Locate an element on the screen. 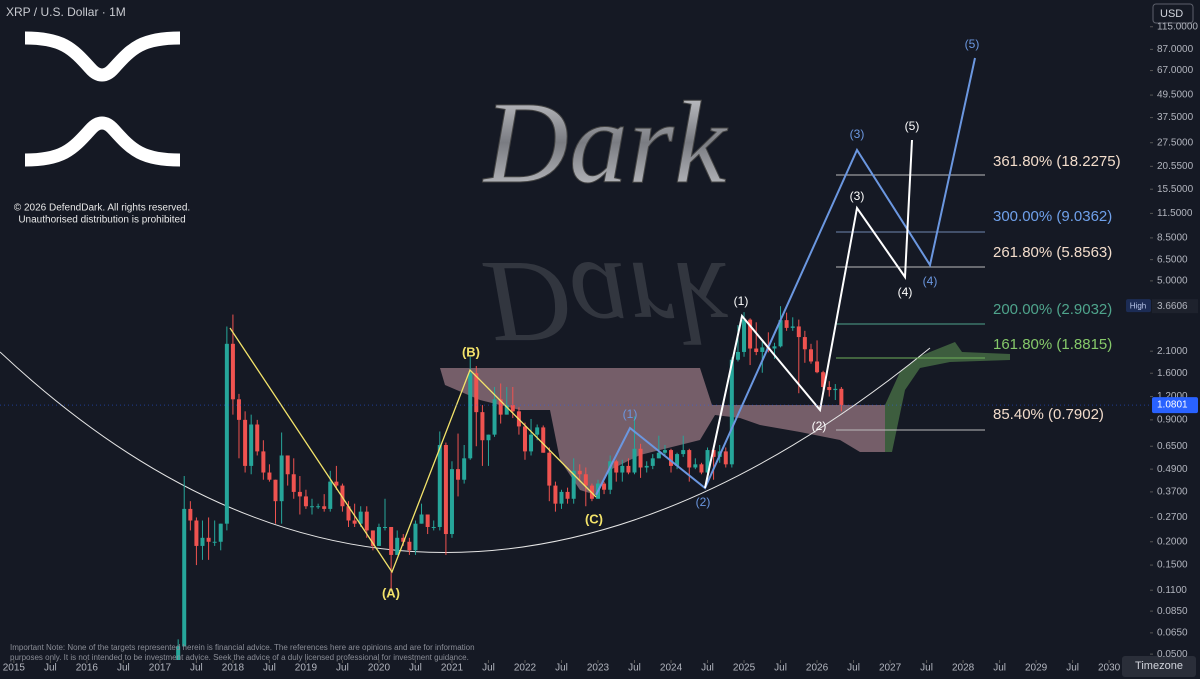 The height and width of the screenshot is (679, 1200). y-tick-label: 27.5000 is located at coordinates (1175, 142).